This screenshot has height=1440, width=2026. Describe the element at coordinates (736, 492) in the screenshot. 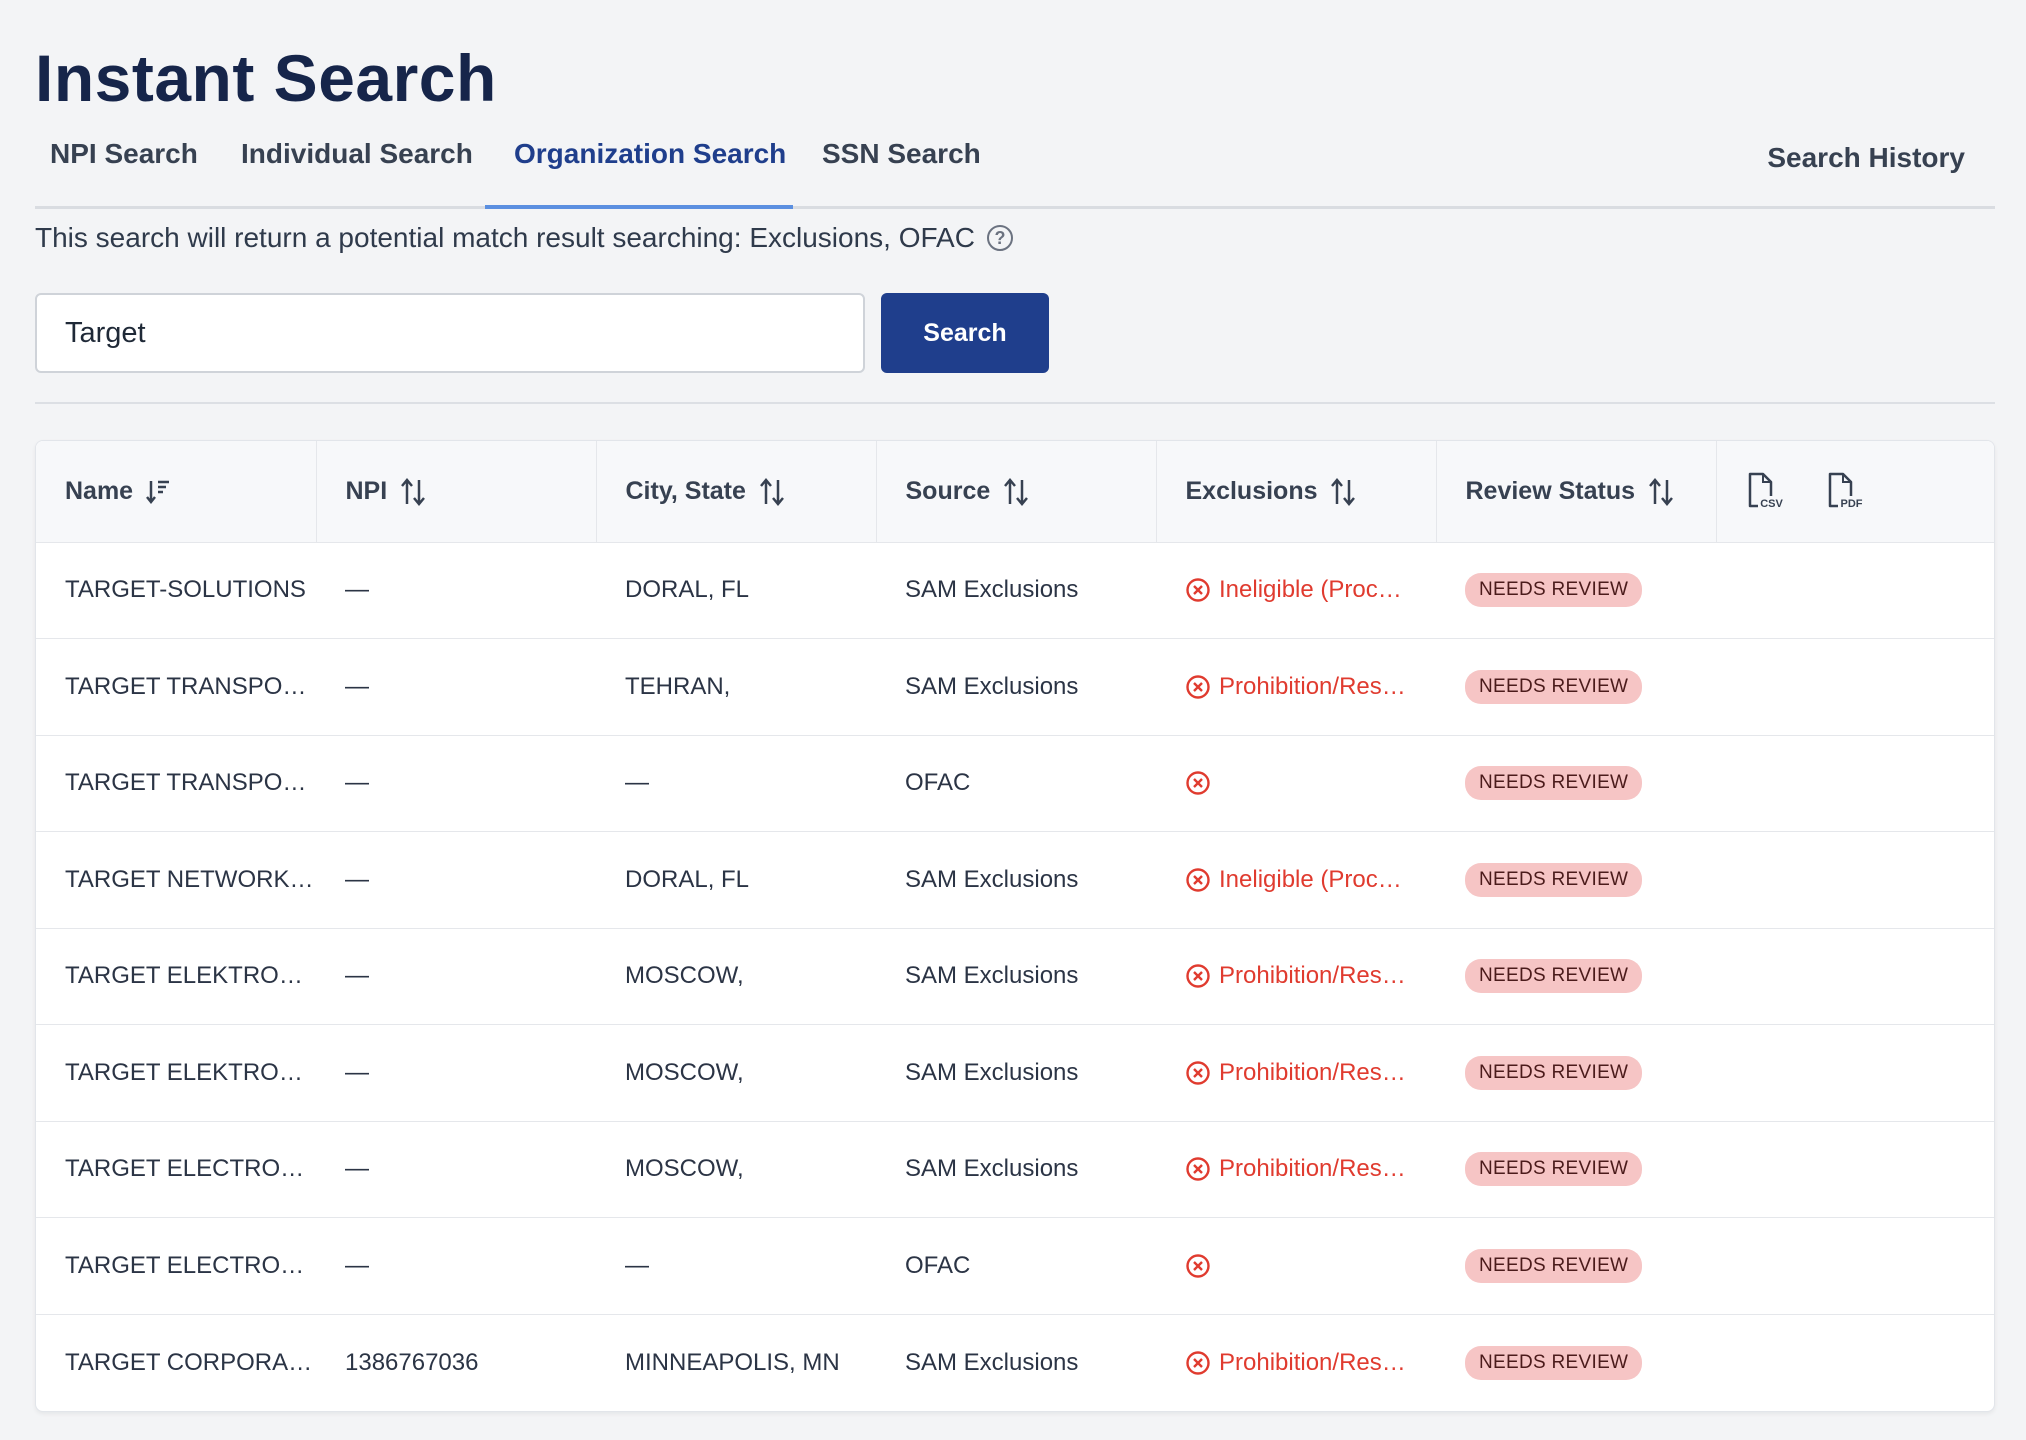

I see `column-header-city-state: City, State` at that location.